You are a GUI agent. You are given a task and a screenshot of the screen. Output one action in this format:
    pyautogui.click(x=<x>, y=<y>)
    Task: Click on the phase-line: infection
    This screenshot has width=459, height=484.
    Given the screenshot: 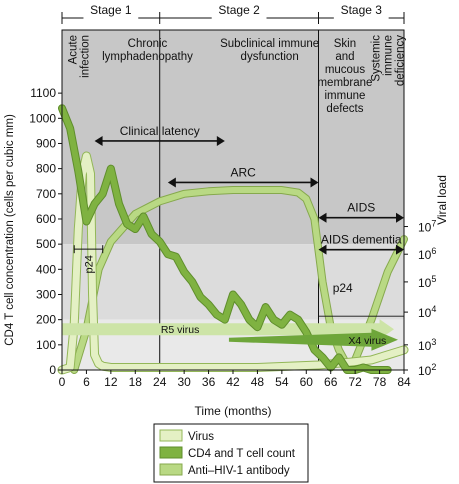 What is the action you would take?
    pyautogui.click(x=85, y=56)
    